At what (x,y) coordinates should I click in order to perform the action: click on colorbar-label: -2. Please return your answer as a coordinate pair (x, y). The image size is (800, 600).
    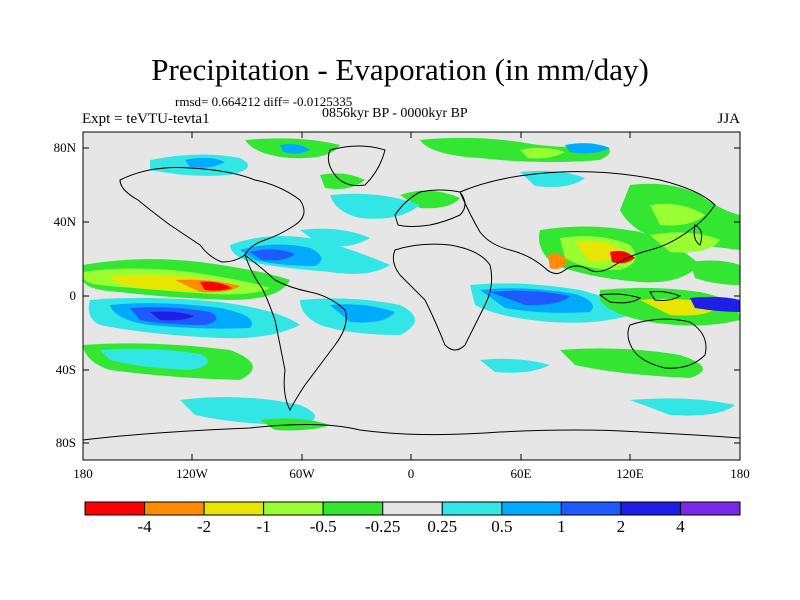
    Looking at the image, I should click on (204, 526).